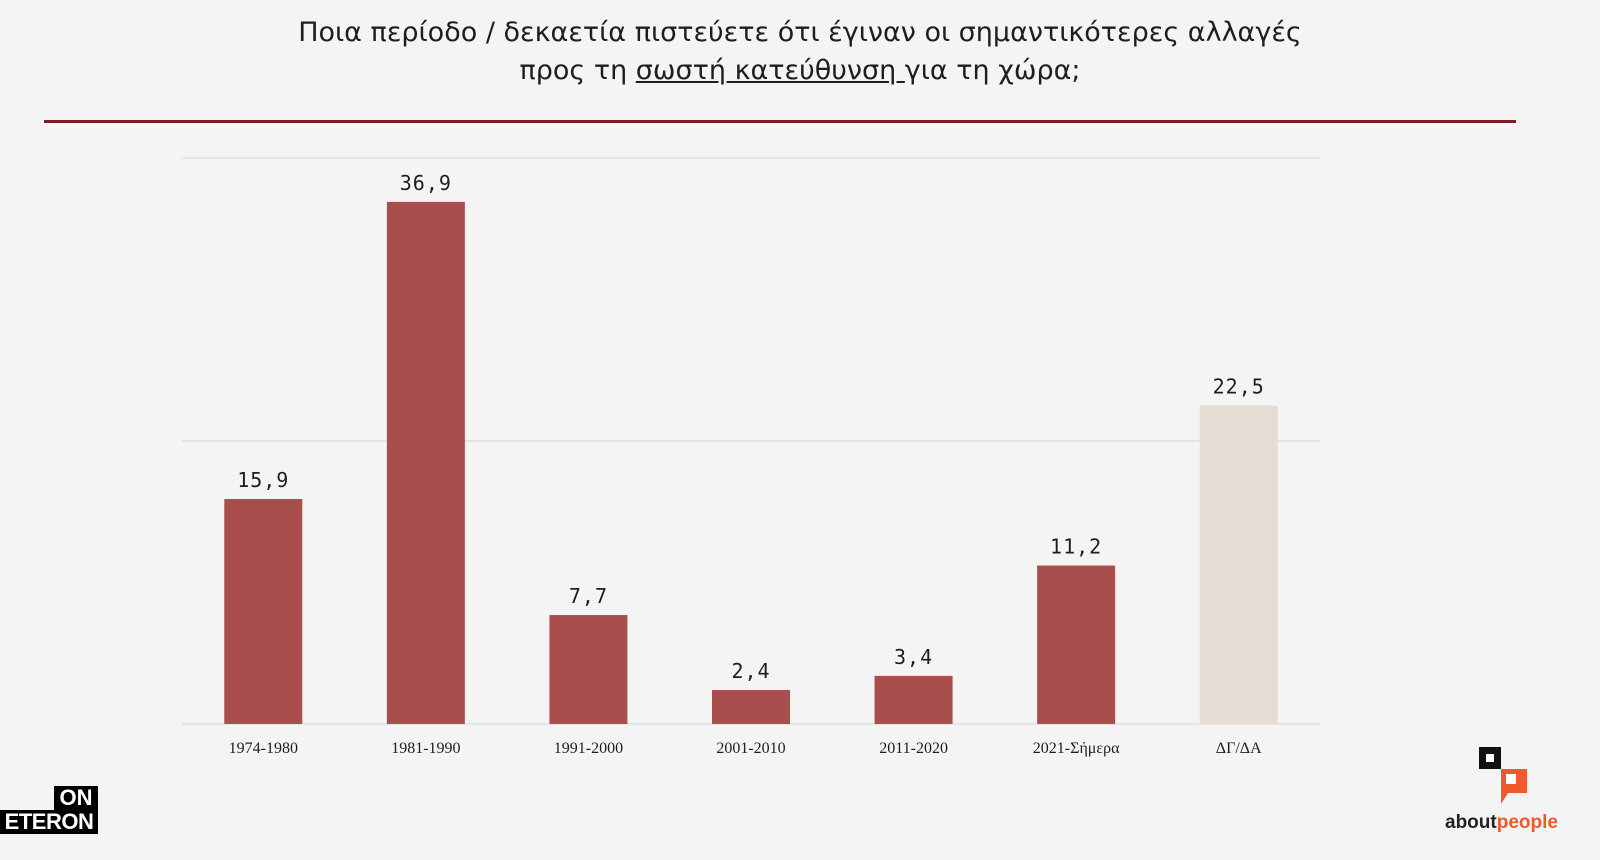  I want to click on title-line-2: προς τη σωστή κατεύθυνση για τη χώρα;, so click(800, 71).